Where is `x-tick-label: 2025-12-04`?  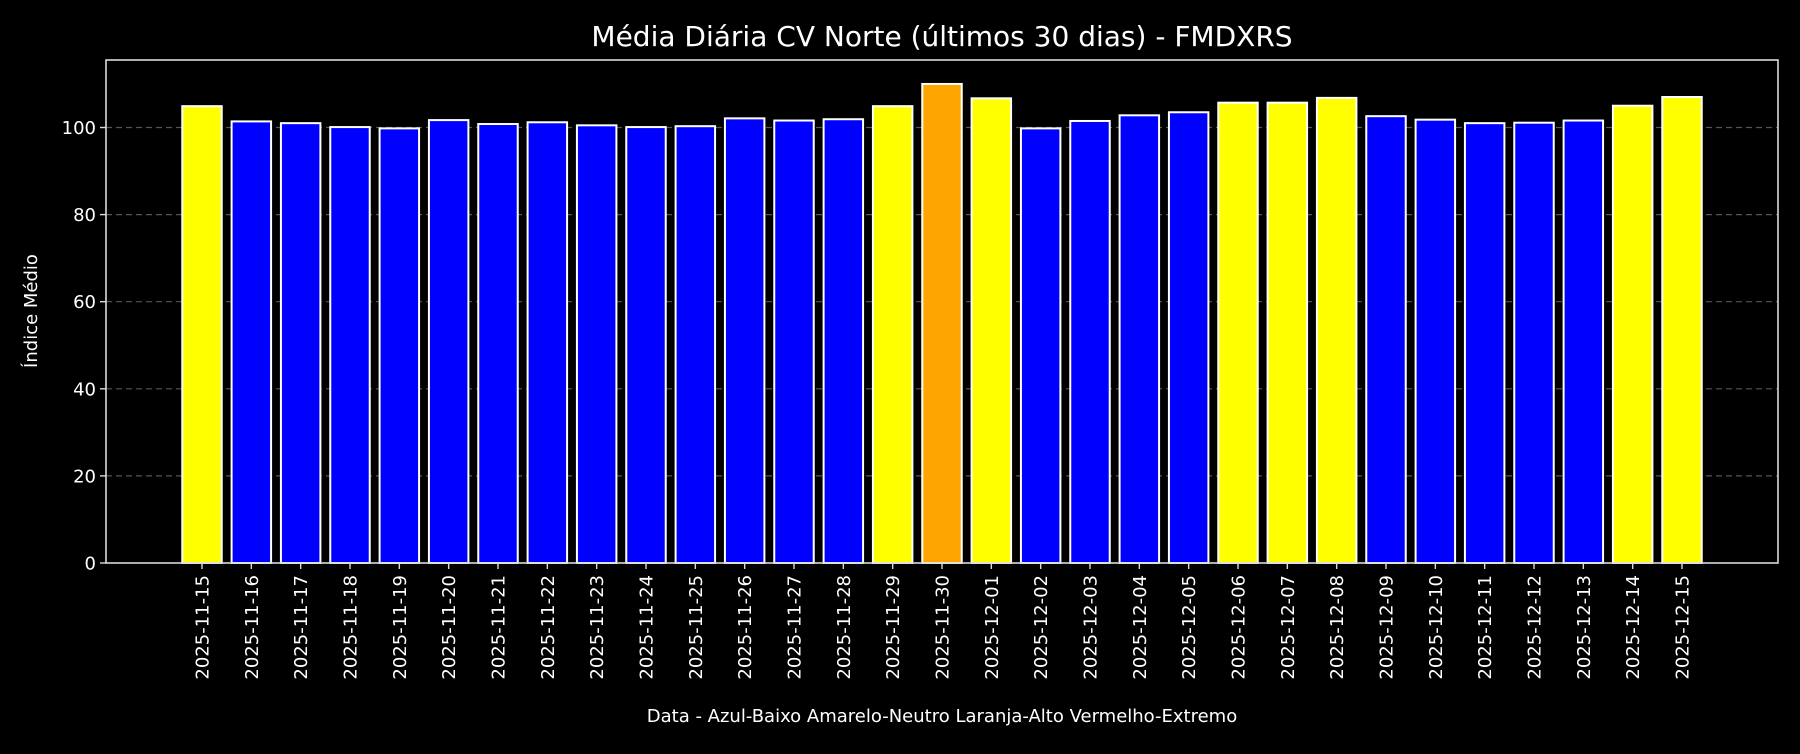
x-tick-label: 2025-12-04 is located at coordinates (1140, 627).